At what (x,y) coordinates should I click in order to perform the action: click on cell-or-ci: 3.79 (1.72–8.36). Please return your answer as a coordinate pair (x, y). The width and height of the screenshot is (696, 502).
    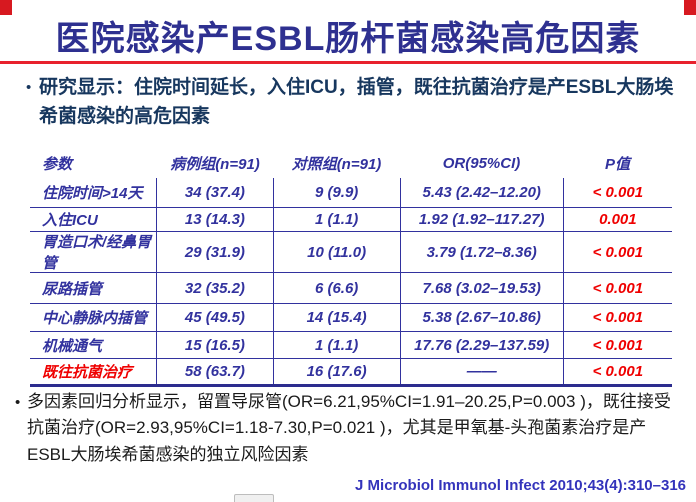
    Looking at the image, I should click on (481, 252).